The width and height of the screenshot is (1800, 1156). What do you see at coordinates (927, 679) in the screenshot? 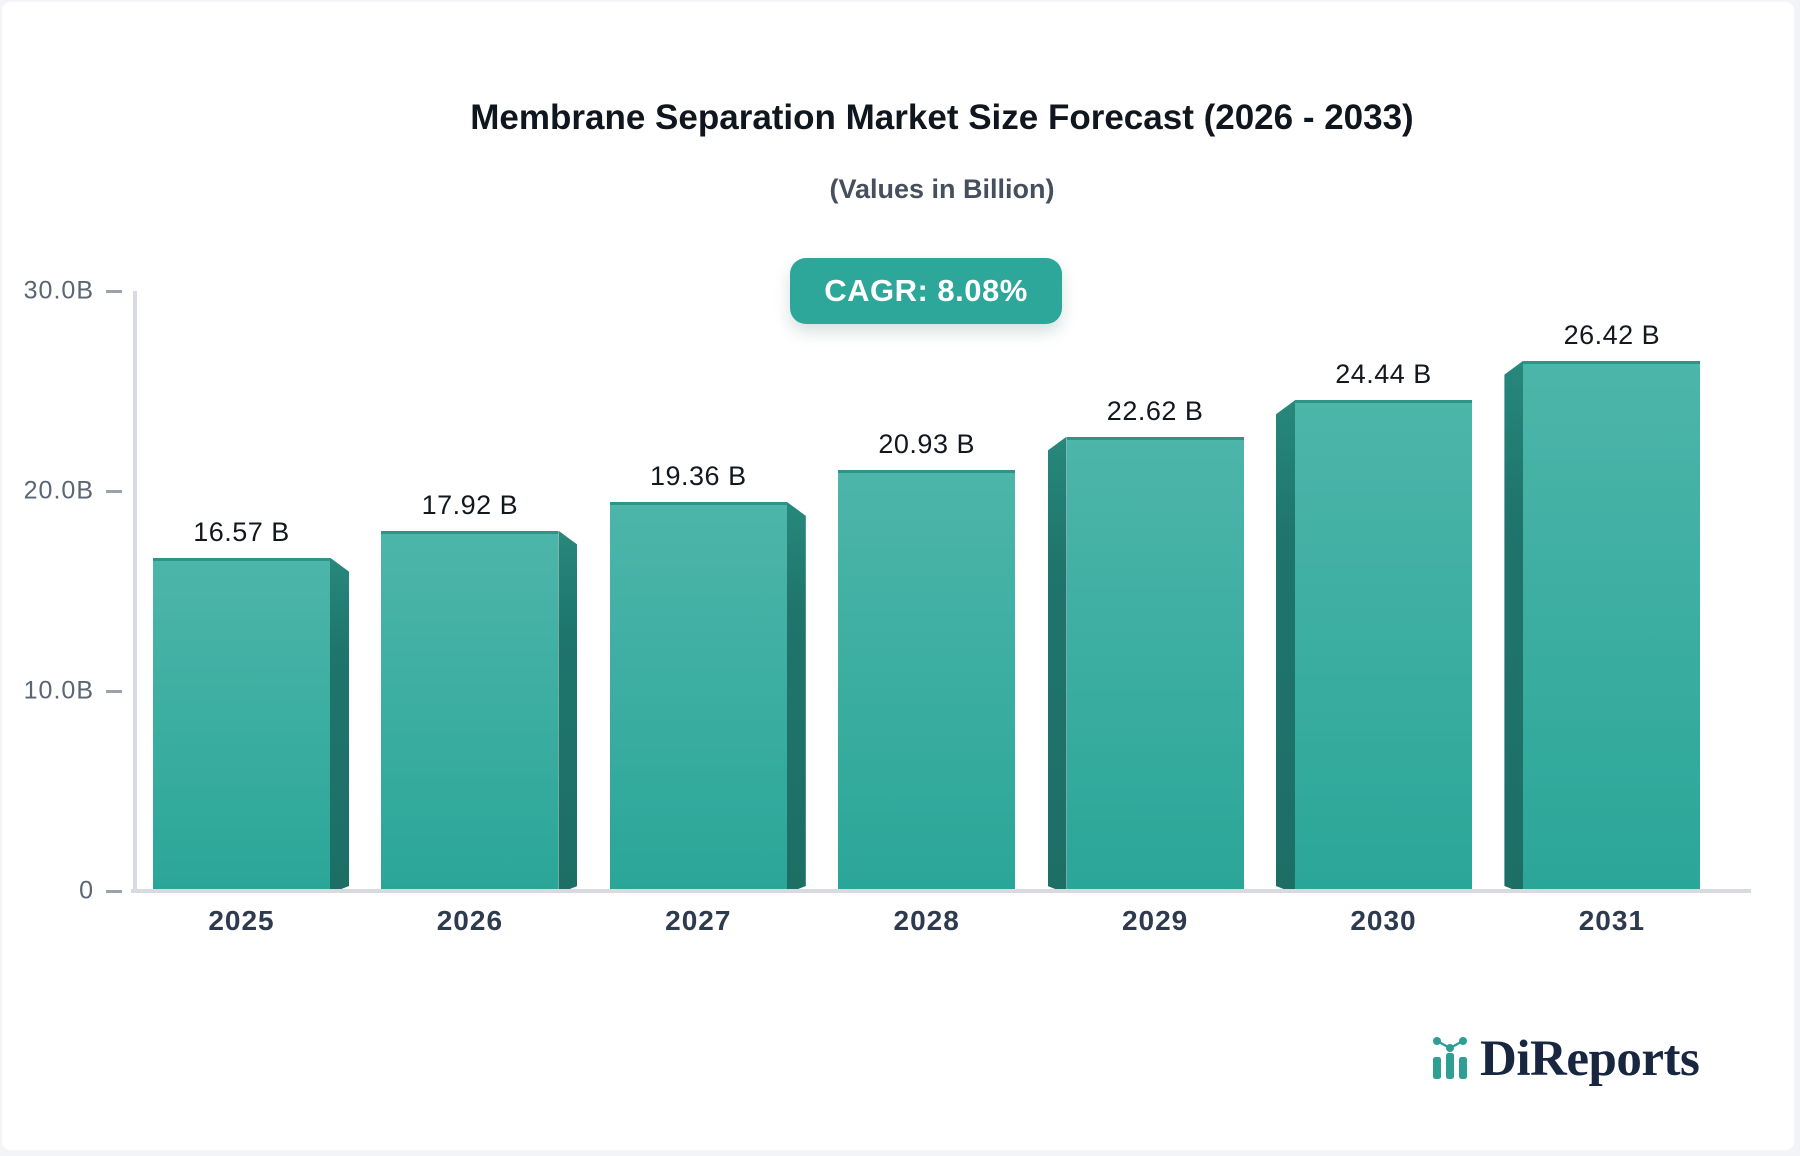
I see `bar-2028` at bounding box center [927, 679].